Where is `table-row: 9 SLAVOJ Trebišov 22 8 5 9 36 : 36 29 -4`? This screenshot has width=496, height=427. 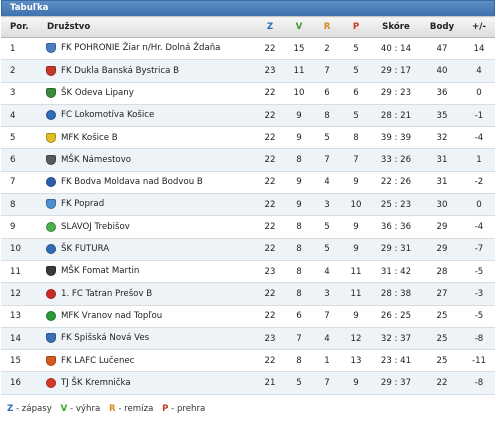
table-row: 9 SLAVOJ Trebišov 22 8 5 9 36 : 36 29 -4 is located at coordinates (248, 227).